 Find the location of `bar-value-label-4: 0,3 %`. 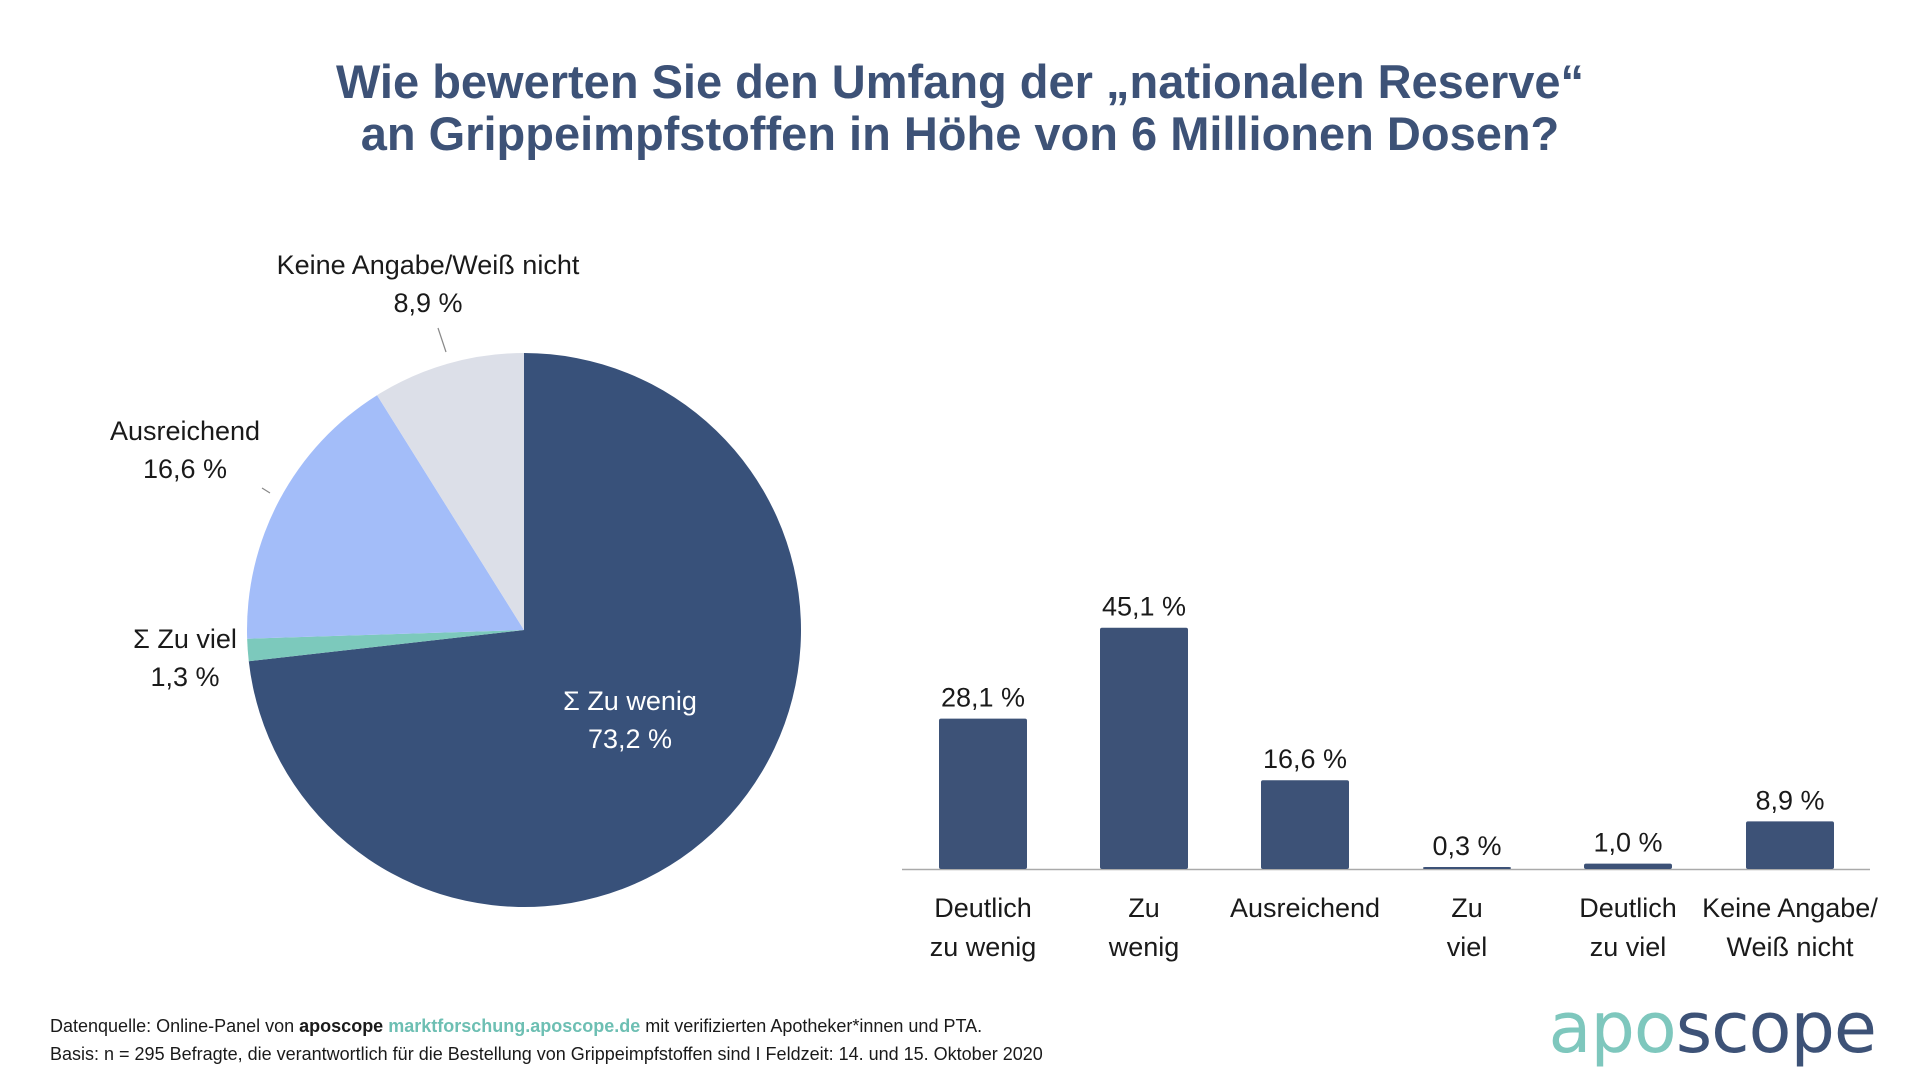

bar-value-label-4: 0,3 % is located at coordinates (1466, 846).